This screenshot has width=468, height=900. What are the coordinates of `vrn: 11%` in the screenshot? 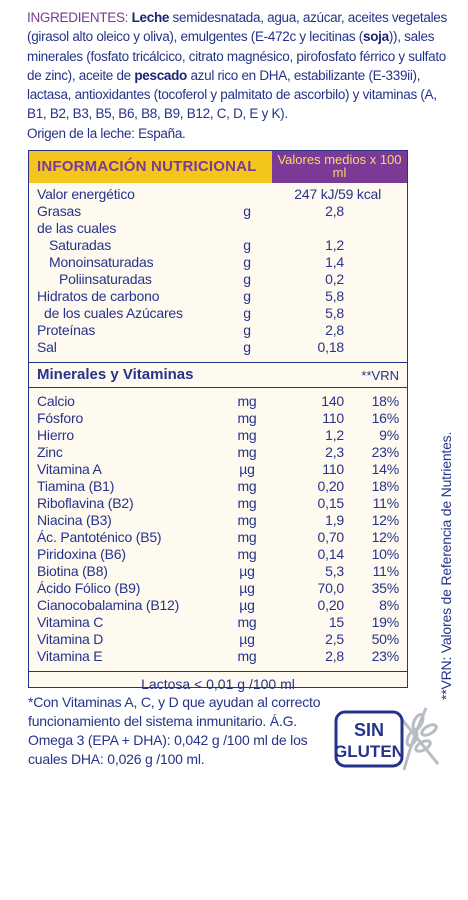 It's located at (386, 503).